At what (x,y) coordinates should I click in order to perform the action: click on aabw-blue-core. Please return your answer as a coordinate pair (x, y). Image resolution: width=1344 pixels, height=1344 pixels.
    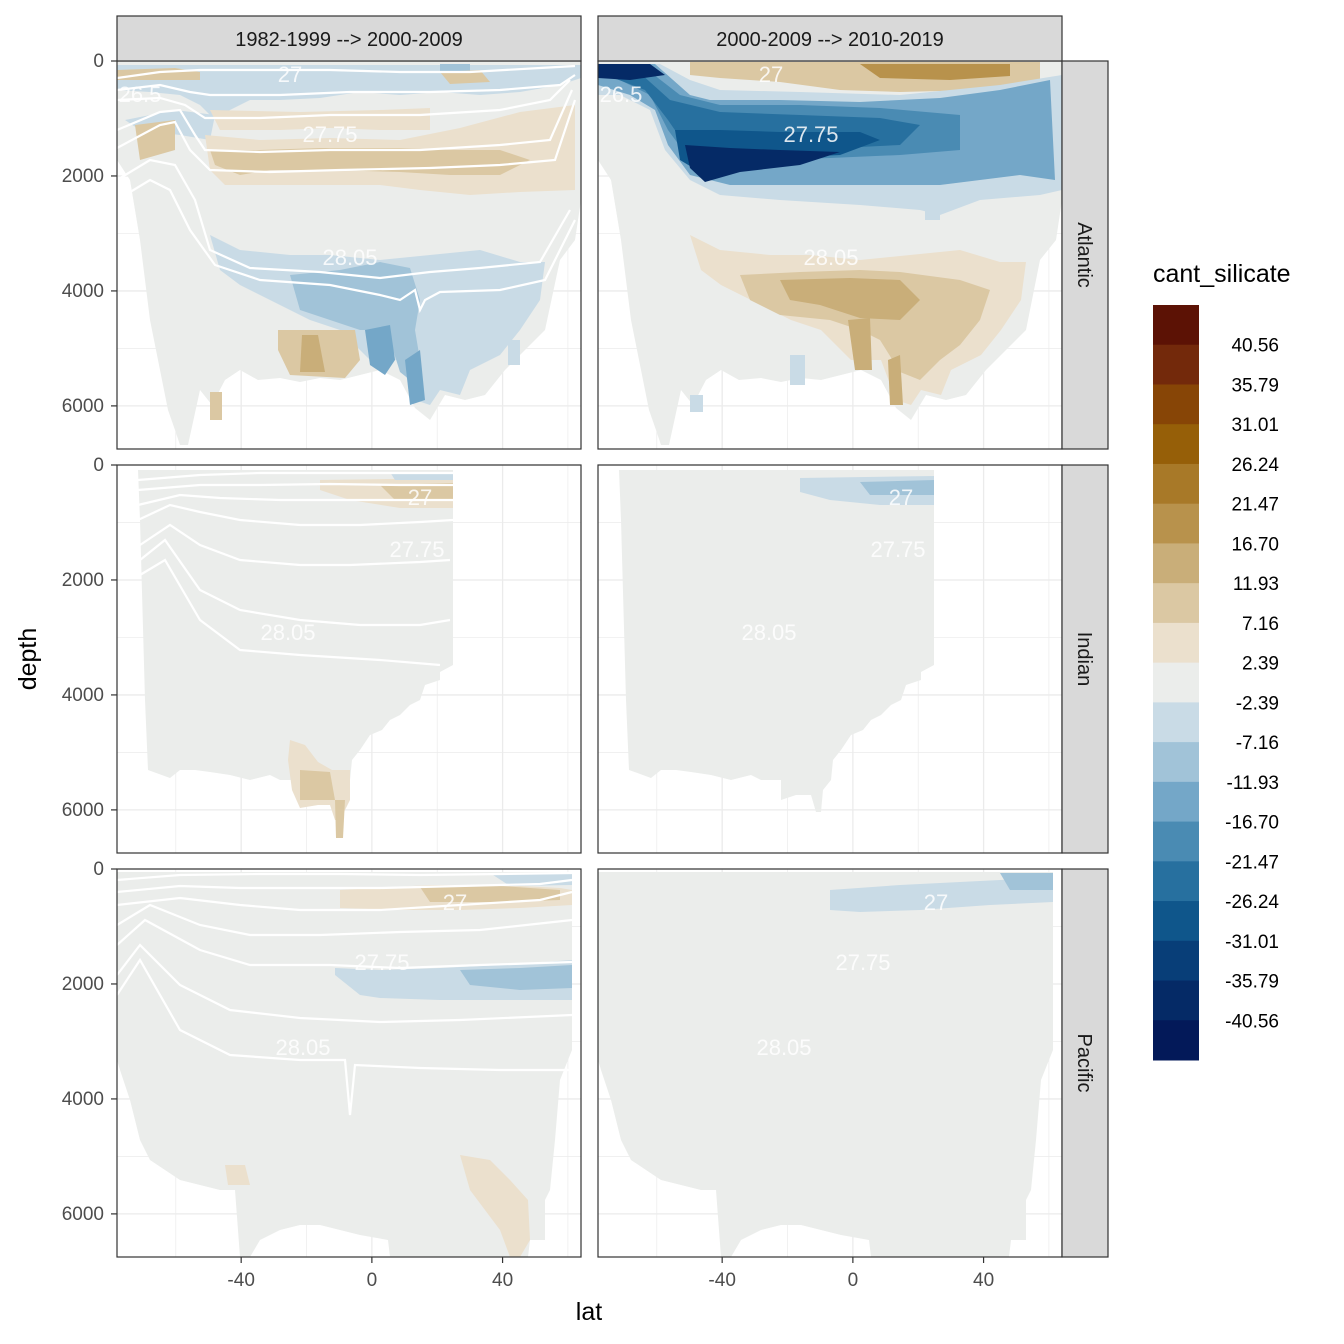
    Looking at the image, I should click on (355, 321).